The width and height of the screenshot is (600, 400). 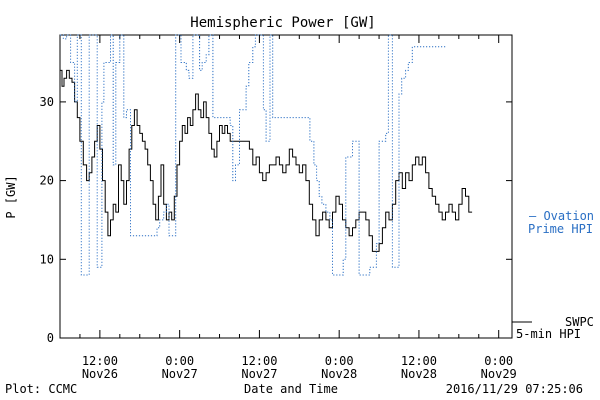 I want to click on y-tick-label: 30, so click(x=47, y=102).